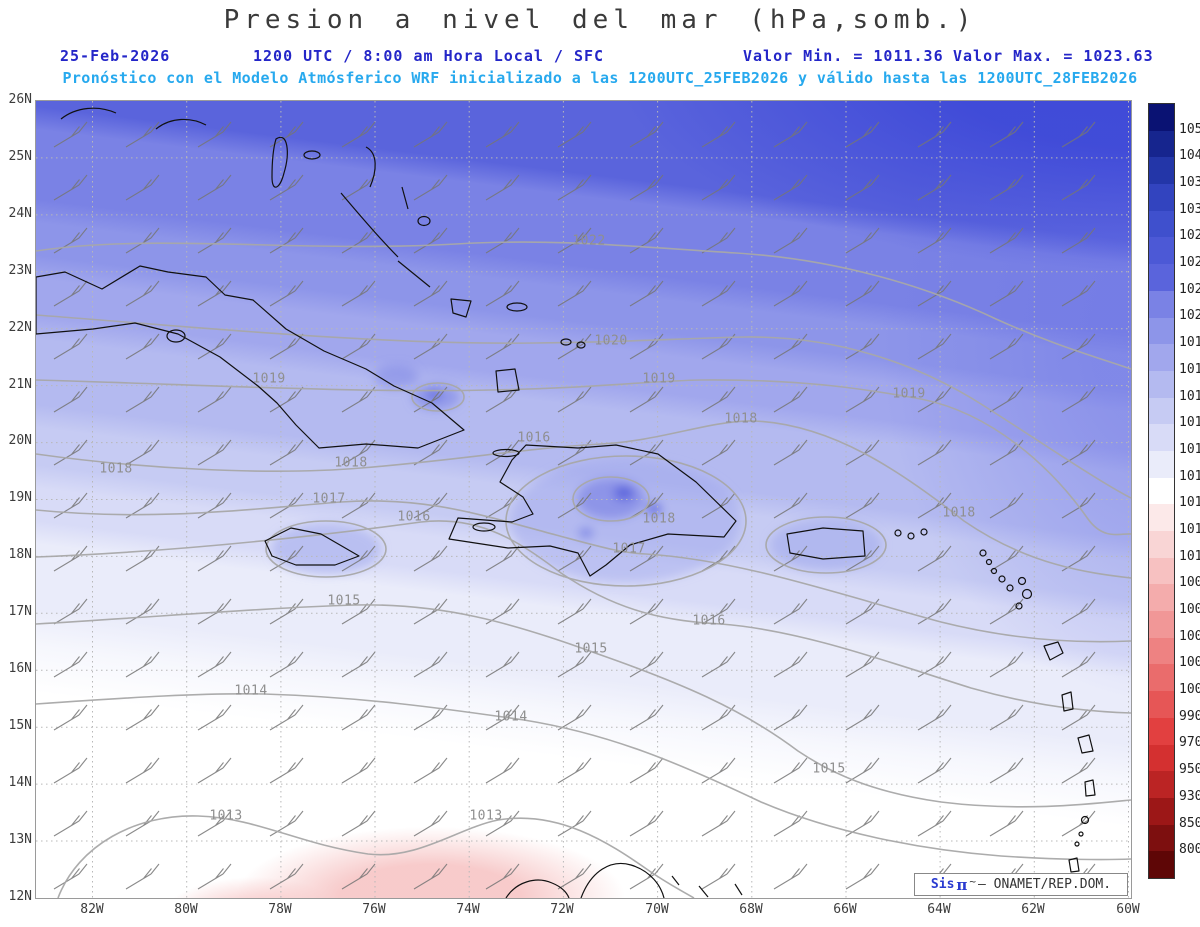  Describe the element at coordinates (1189, 502) in the screenshot. I see `colorbar-label: 1013` at that location.